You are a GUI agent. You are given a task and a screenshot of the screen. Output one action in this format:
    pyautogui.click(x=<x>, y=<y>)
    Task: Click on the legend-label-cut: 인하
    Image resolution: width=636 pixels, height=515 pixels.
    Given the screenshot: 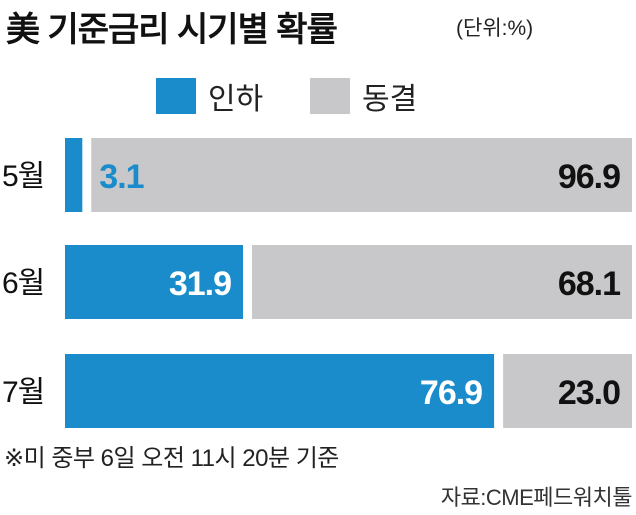 What is the action you would take?
    pyautogui.click(x=236, y=99)
    